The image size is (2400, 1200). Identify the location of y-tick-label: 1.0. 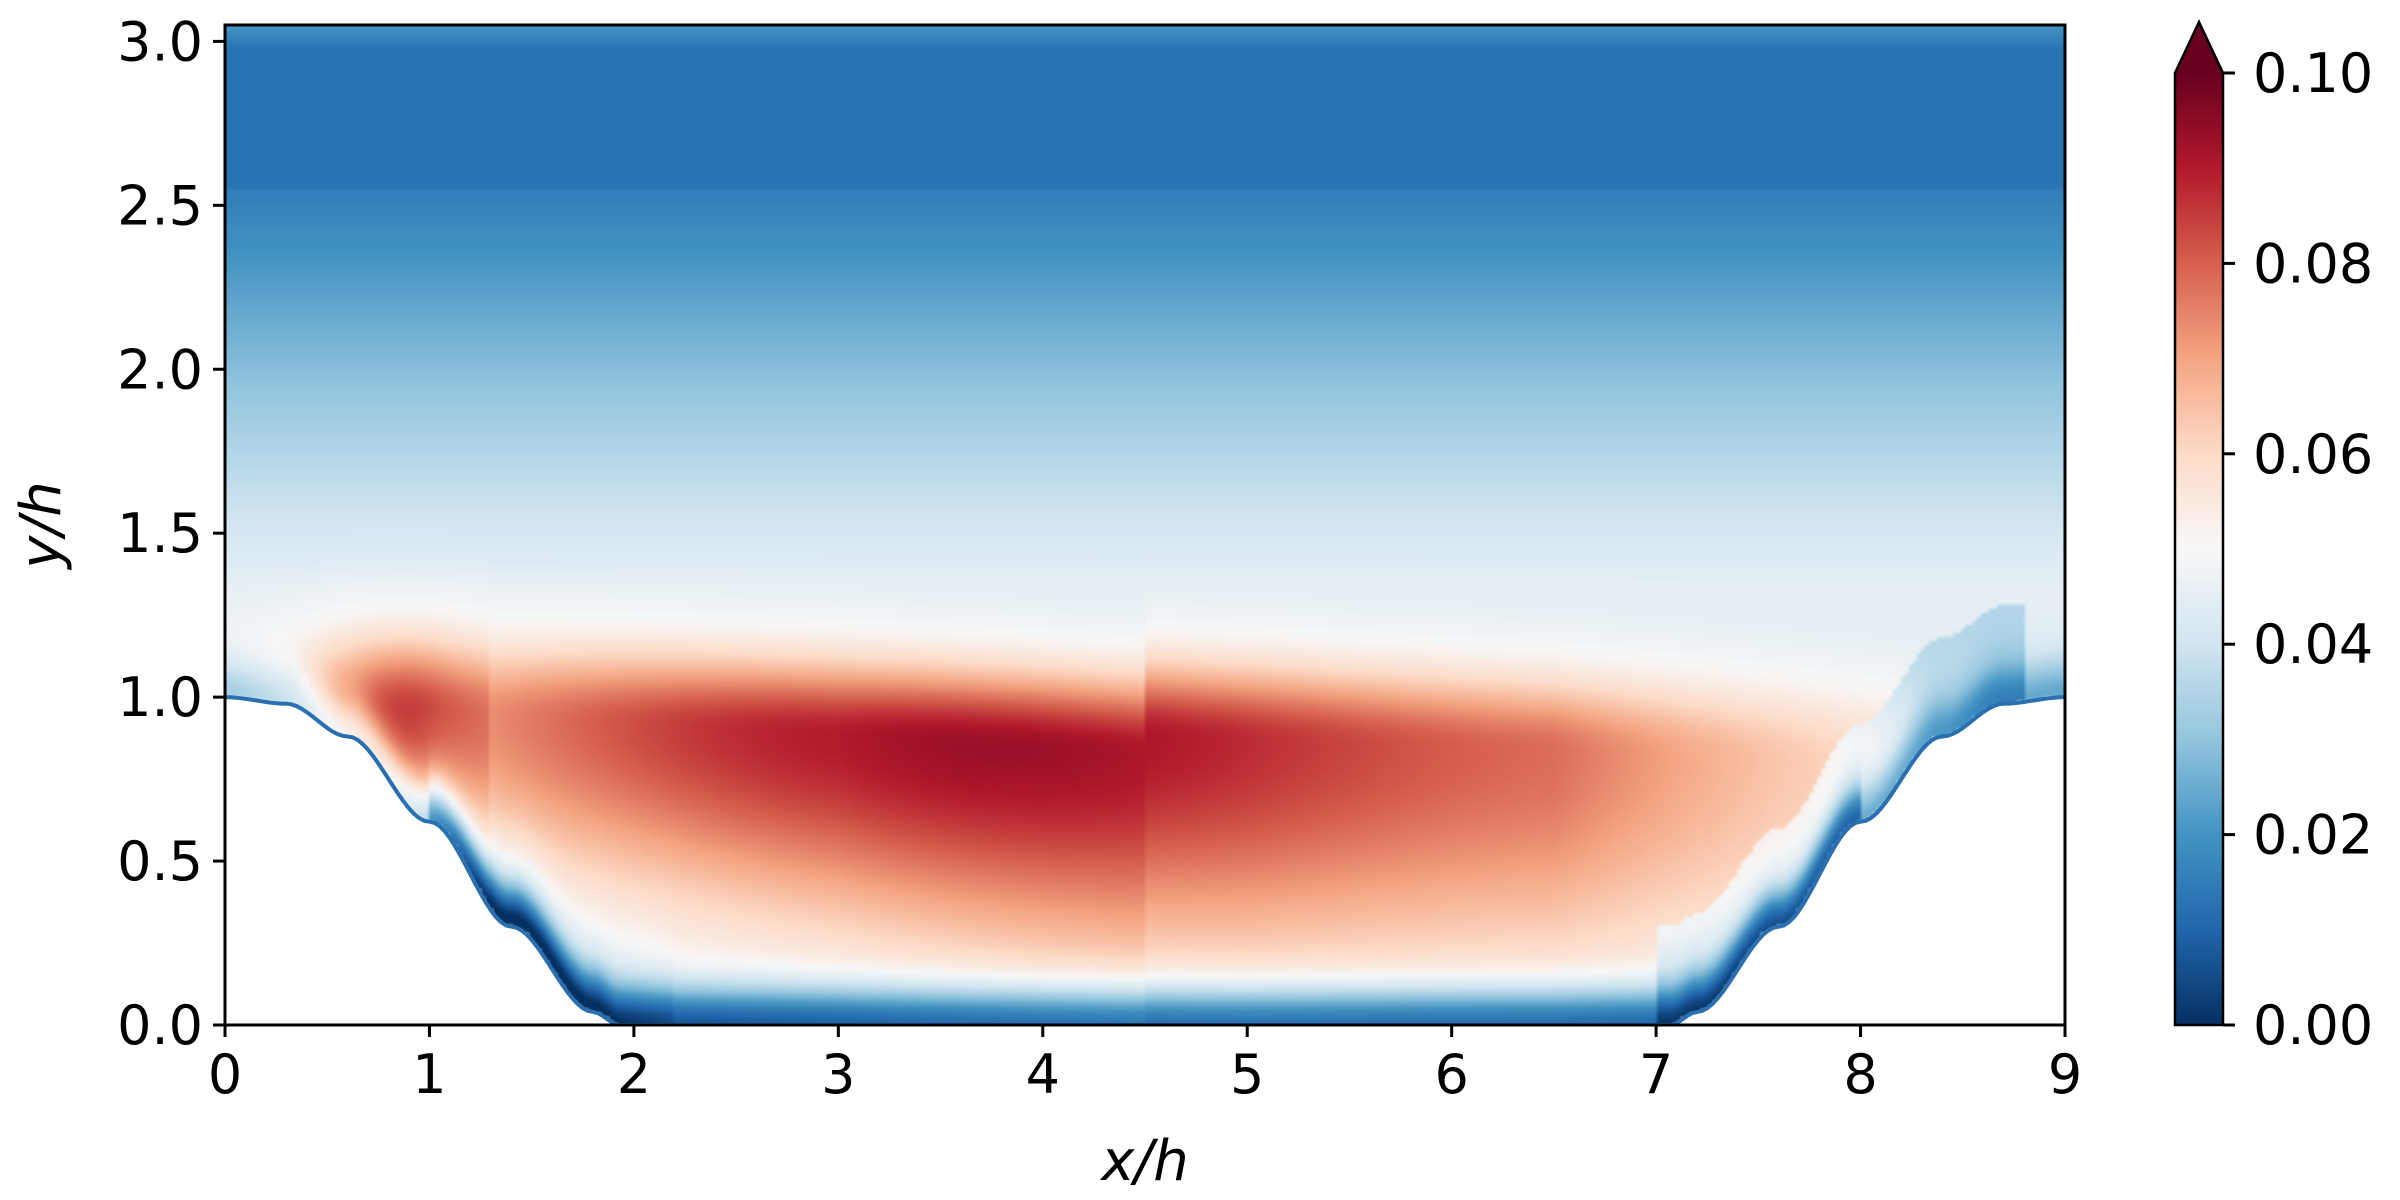
(160, 697).